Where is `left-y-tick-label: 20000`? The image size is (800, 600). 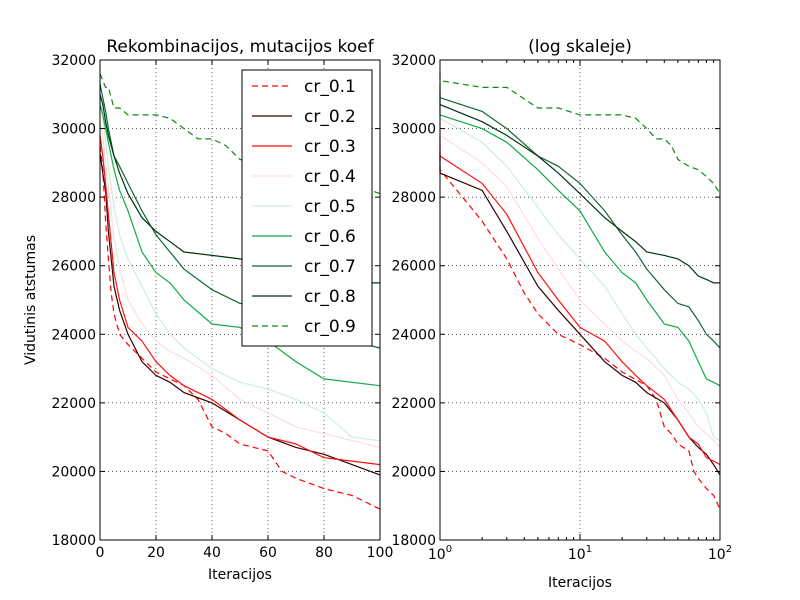 left-y-tick-label: 20000 is located at coordinates (73, 472).